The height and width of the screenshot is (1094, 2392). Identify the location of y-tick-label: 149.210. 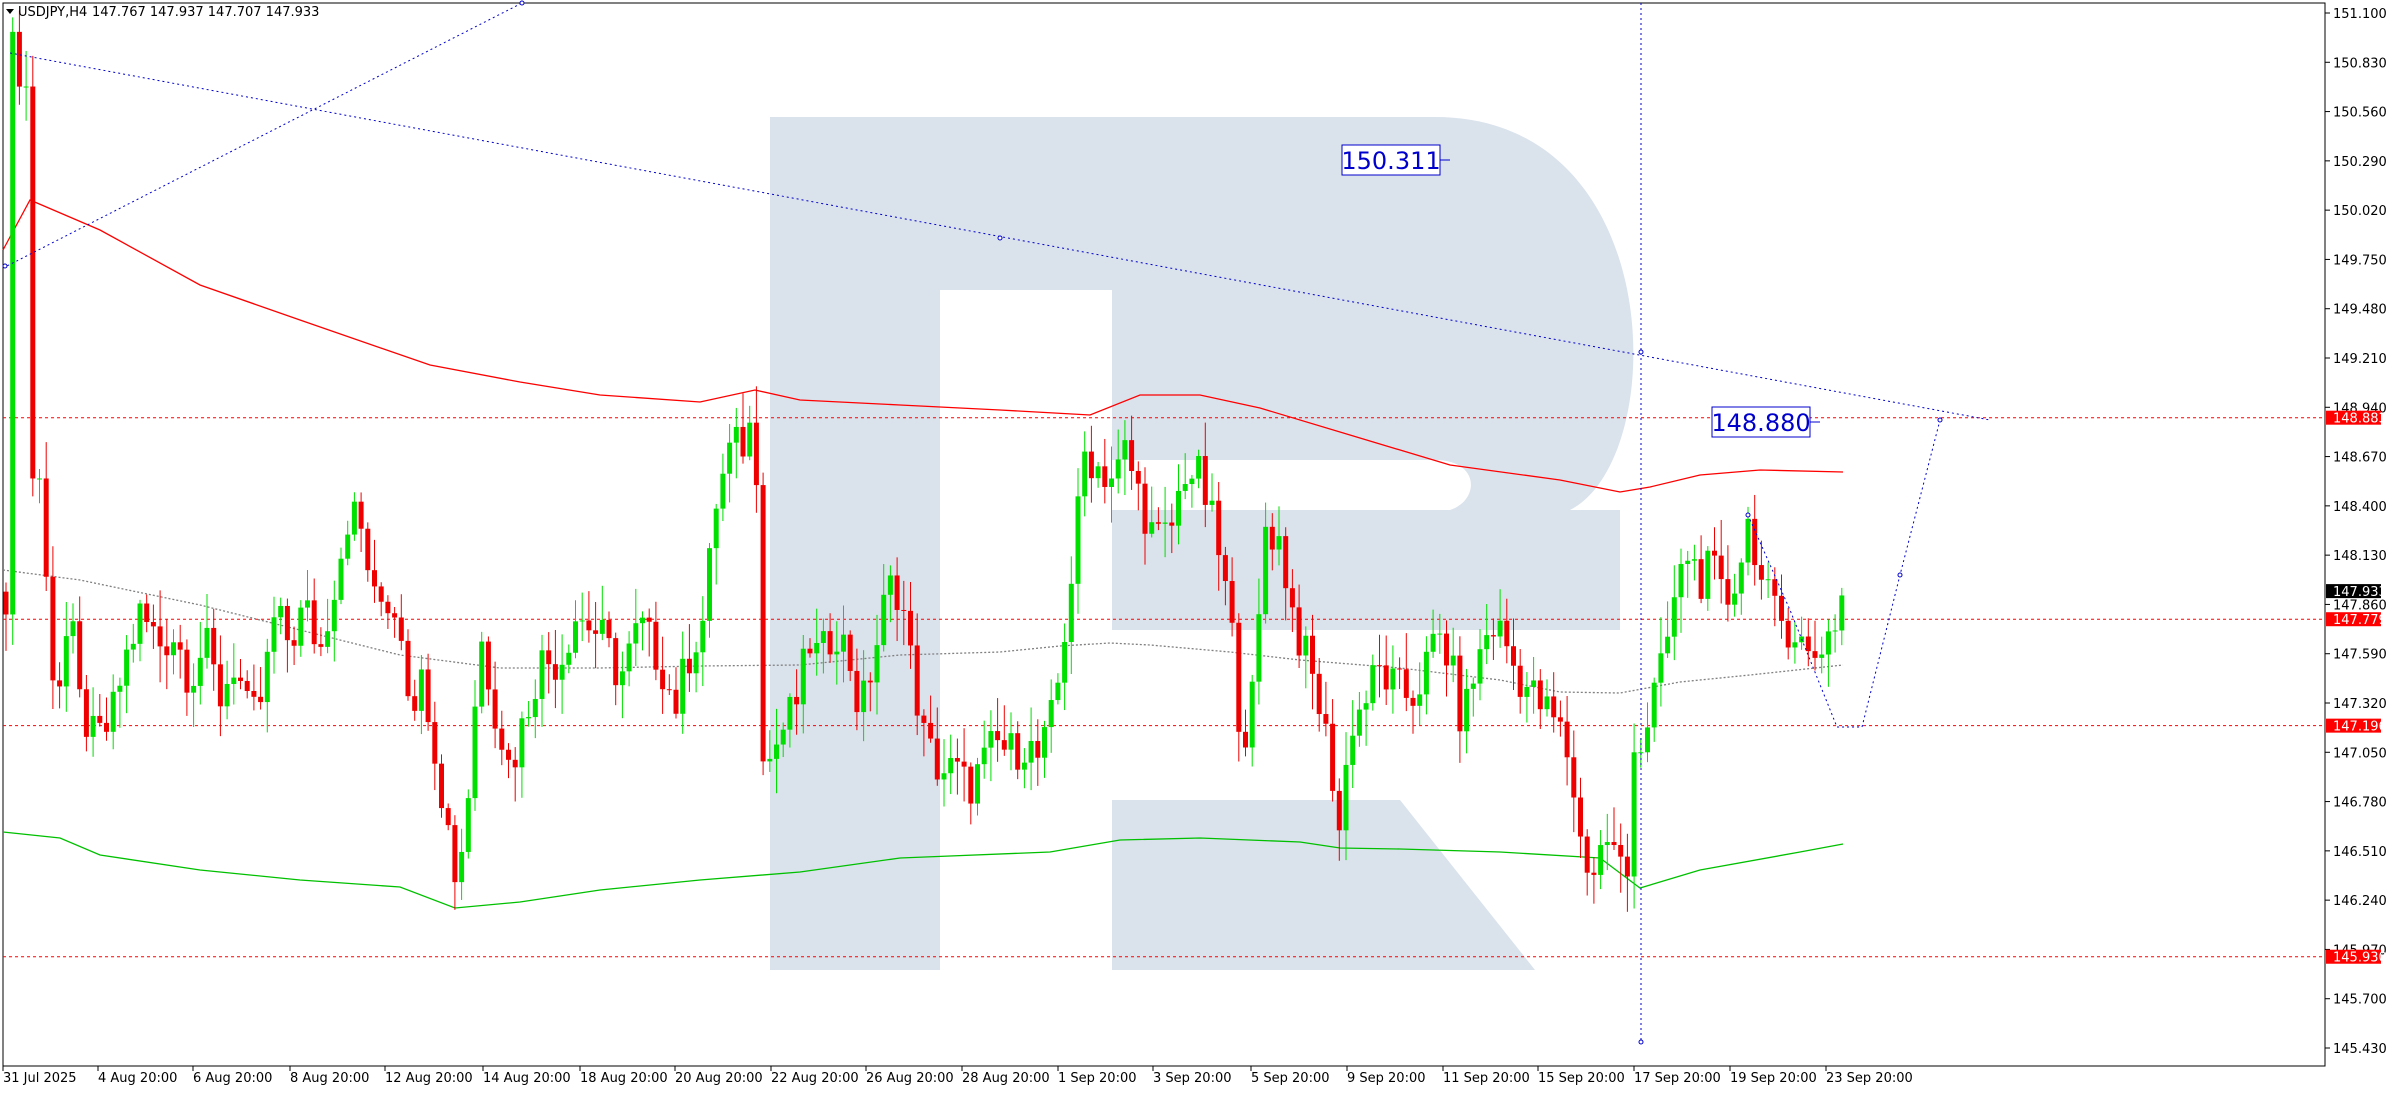
(2360, 359).